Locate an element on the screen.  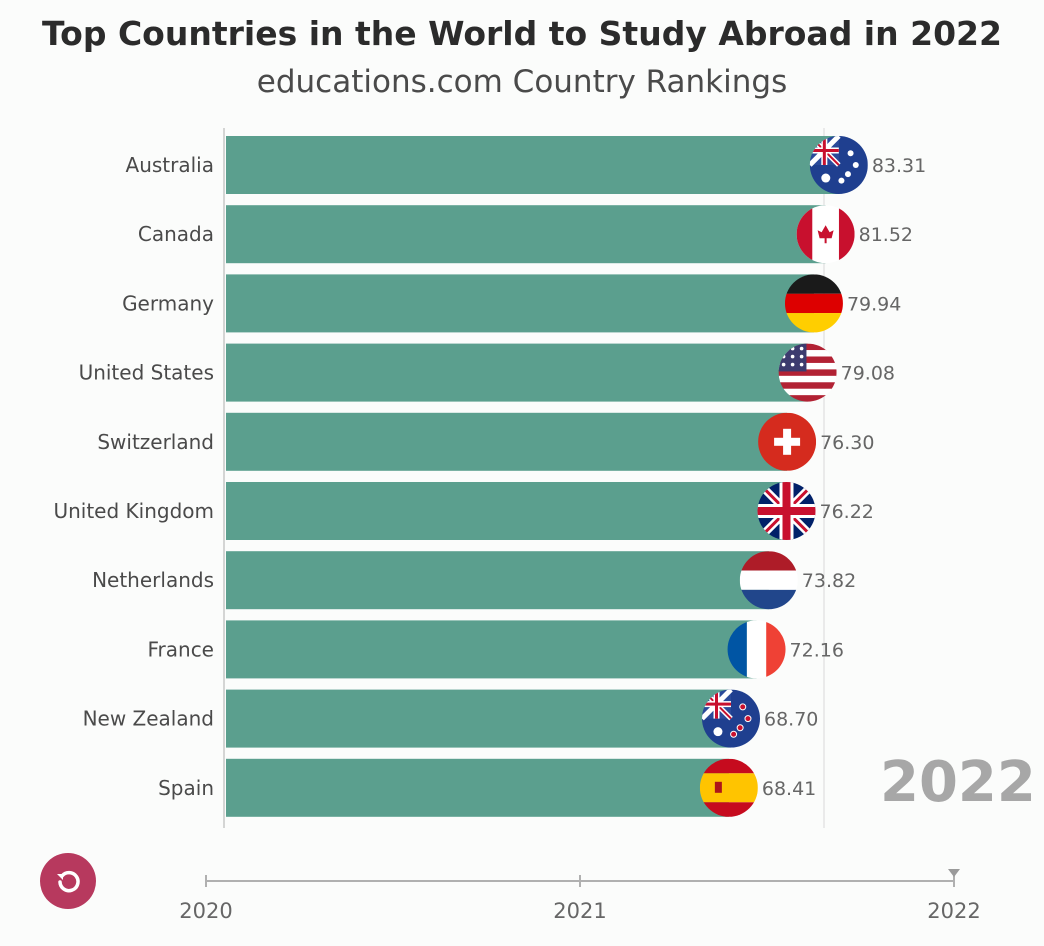
new-zealand-flag is located at coordinates (731, 718).